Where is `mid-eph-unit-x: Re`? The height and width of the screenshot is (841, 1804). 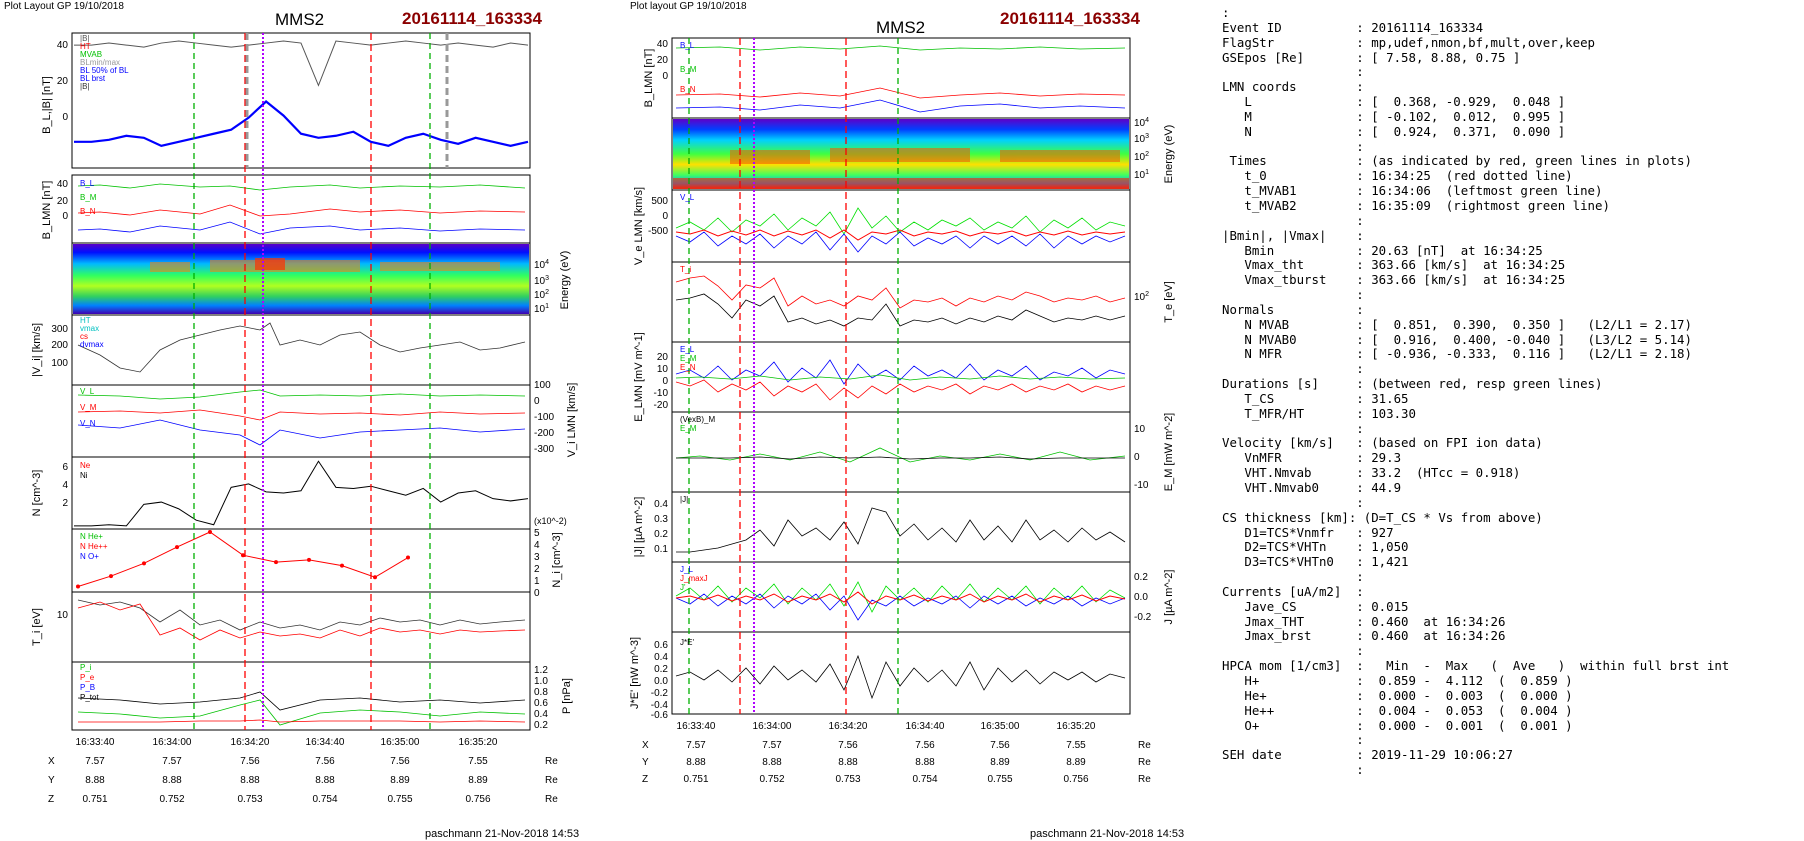 mid-eph-unit-x: Re is located at coordinates (1144, 745).